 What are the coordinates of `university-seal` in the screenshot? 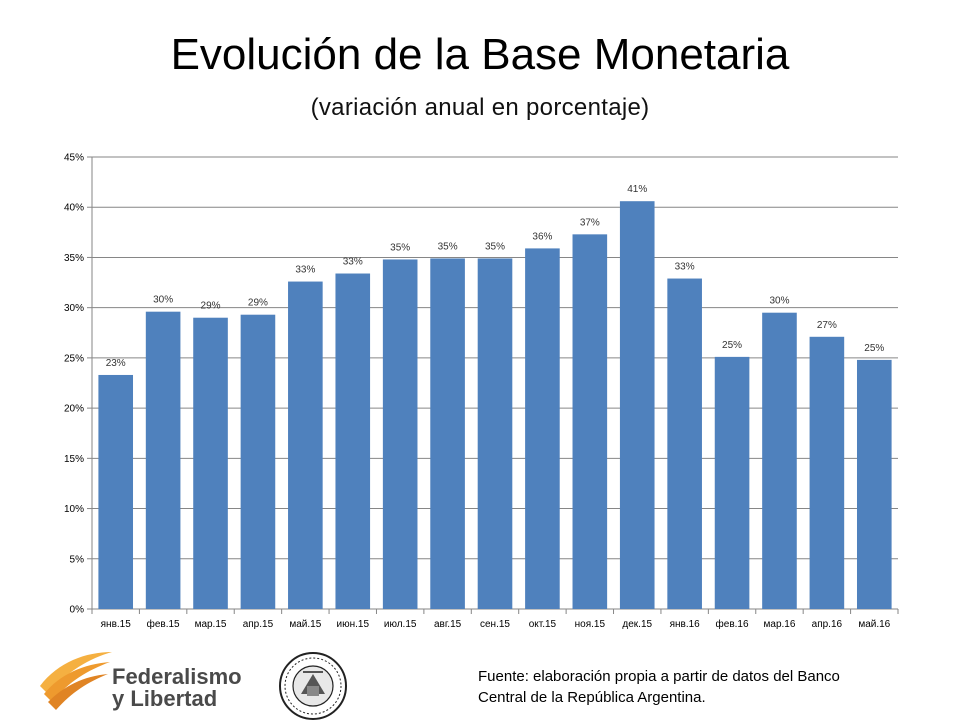 It's located at (313, 685).